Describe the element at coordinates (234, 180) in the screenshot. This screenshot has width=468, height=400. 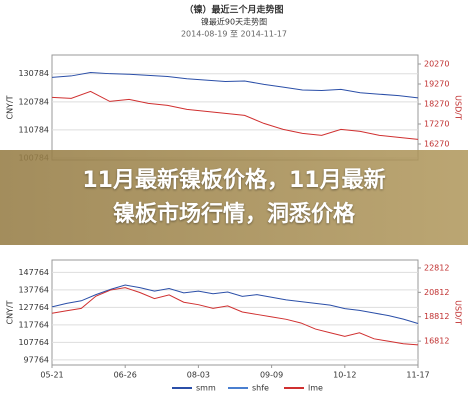
I see `banner-line: 11月最新镍板价格，11月最新` at that location.